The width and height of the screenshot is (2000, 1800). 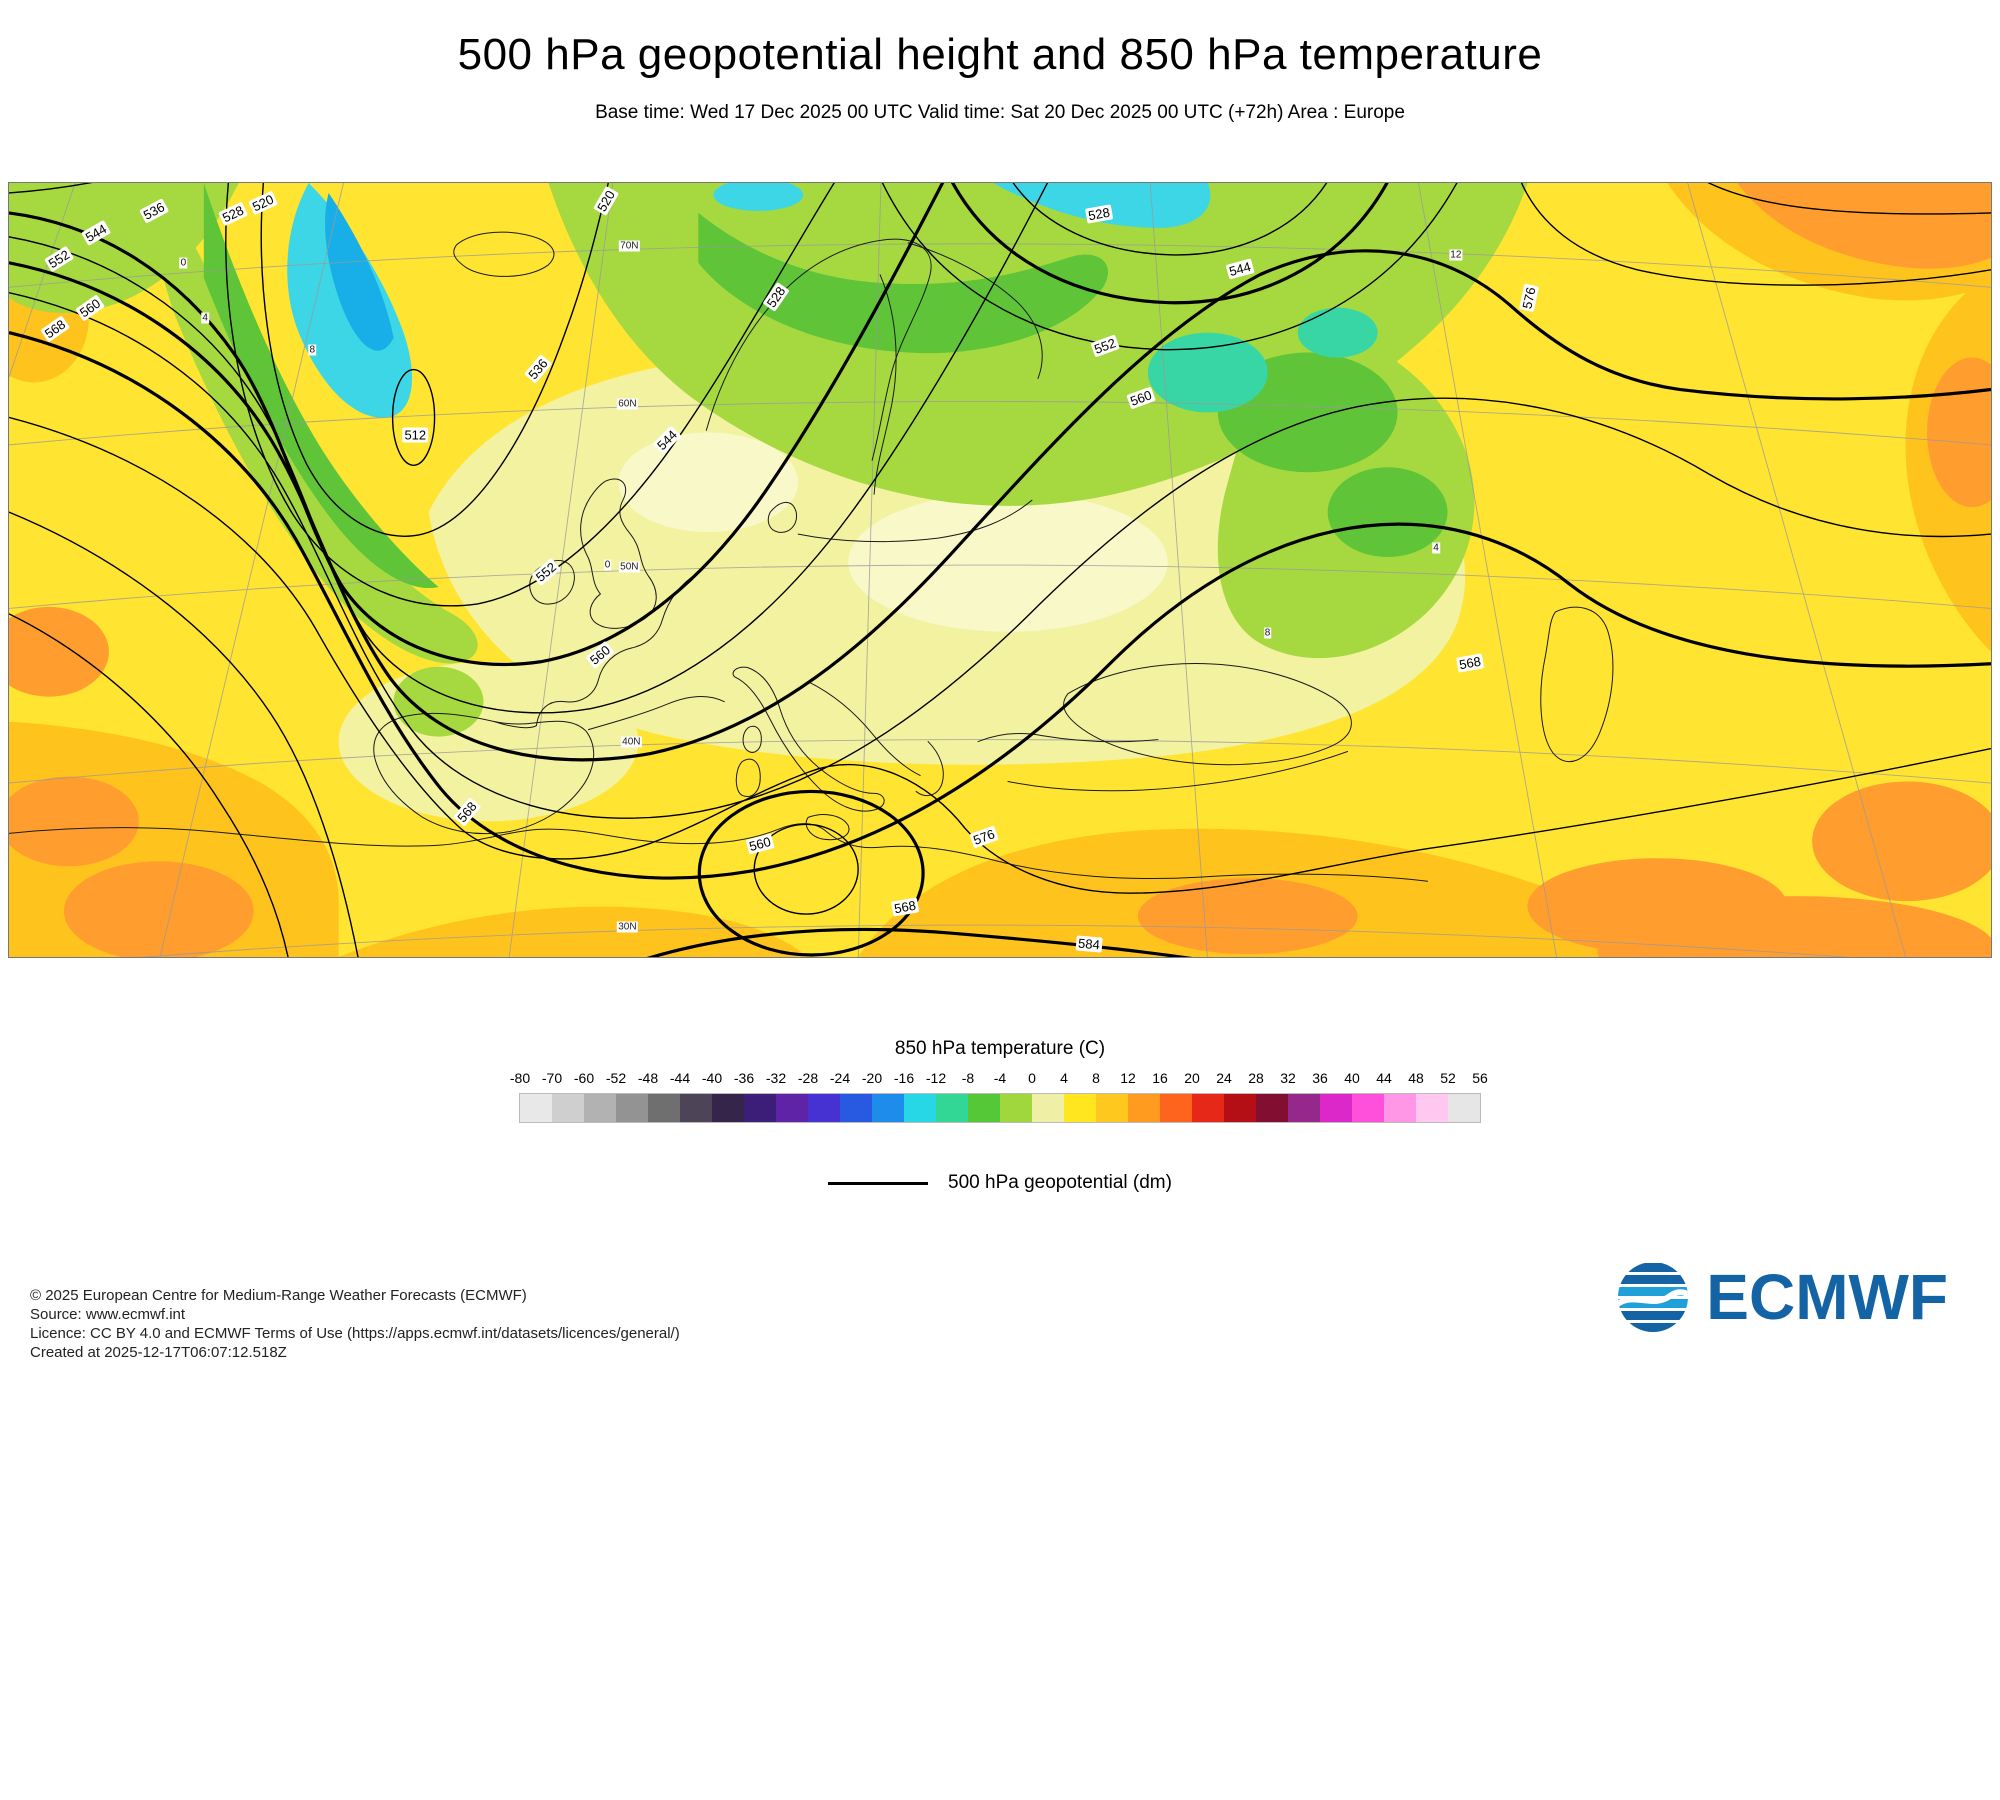 What do you see at coordinates (1416, 1078) in the screenshot?
I see `colorbar-tick-label: 48` at bounding box center [1416, 1078].